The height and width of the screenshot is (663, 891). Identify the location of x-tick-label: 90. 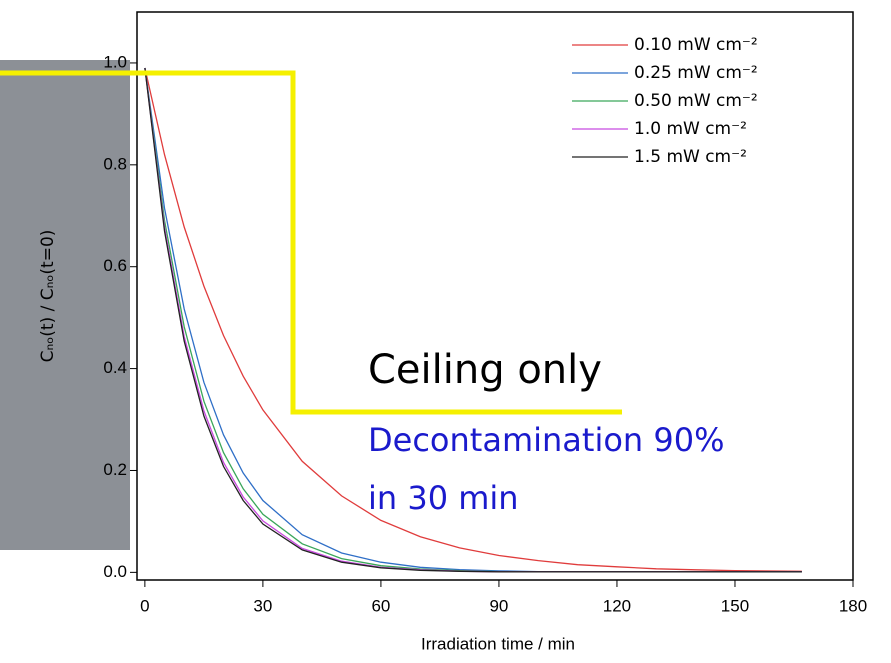
(498, 605).